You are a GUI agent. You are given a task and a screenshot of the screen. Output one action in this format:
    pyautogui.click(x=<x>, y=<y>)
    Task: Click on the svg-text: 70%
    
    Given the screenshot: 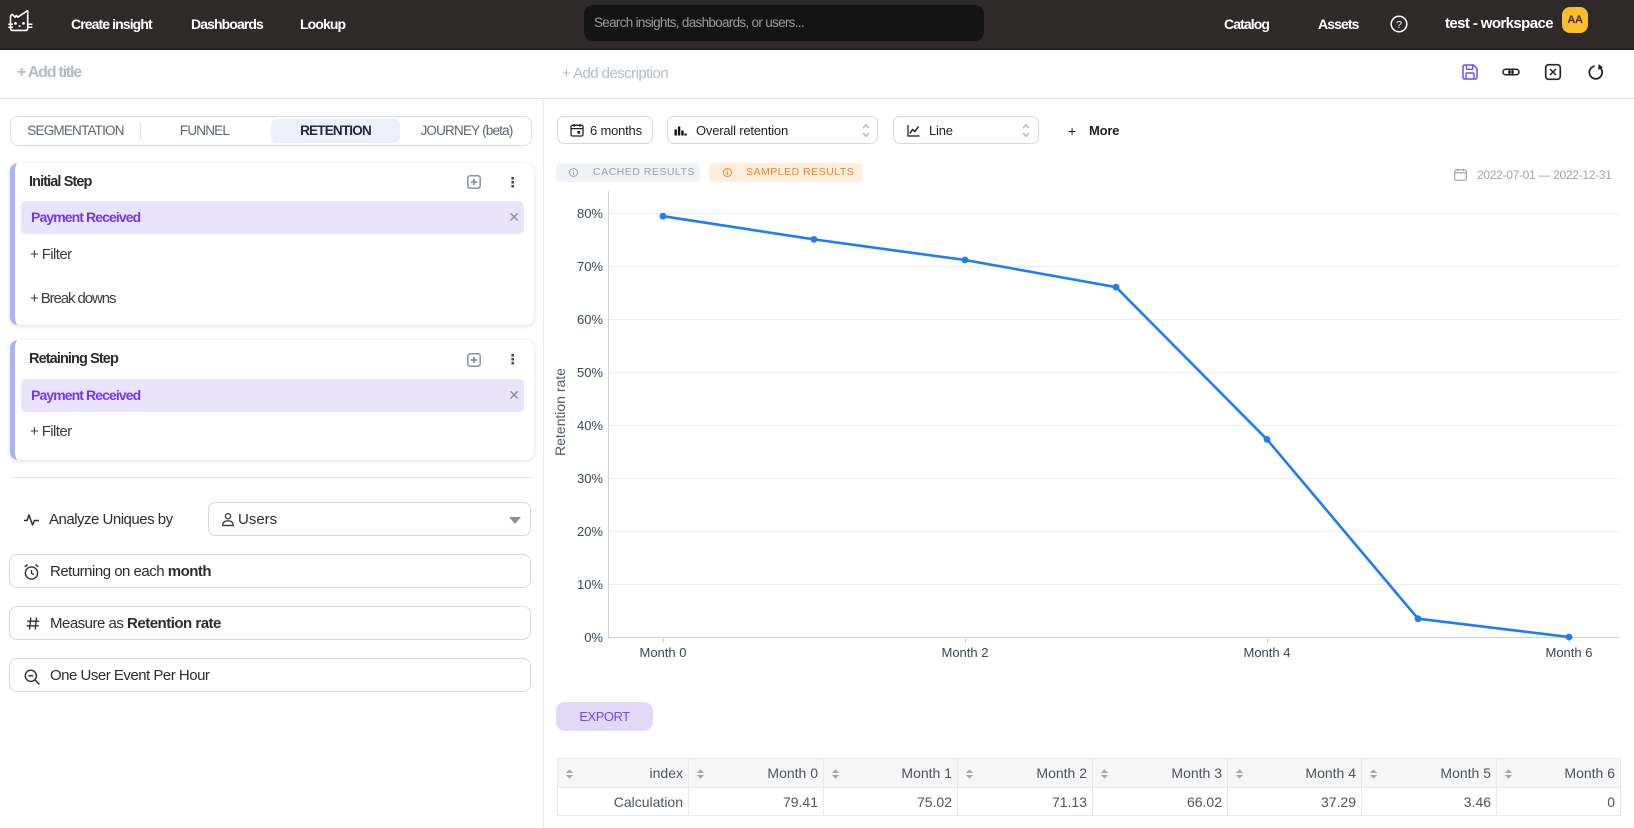 What is the action you would take?
    pyautogui.click(x=590, y=266)
    